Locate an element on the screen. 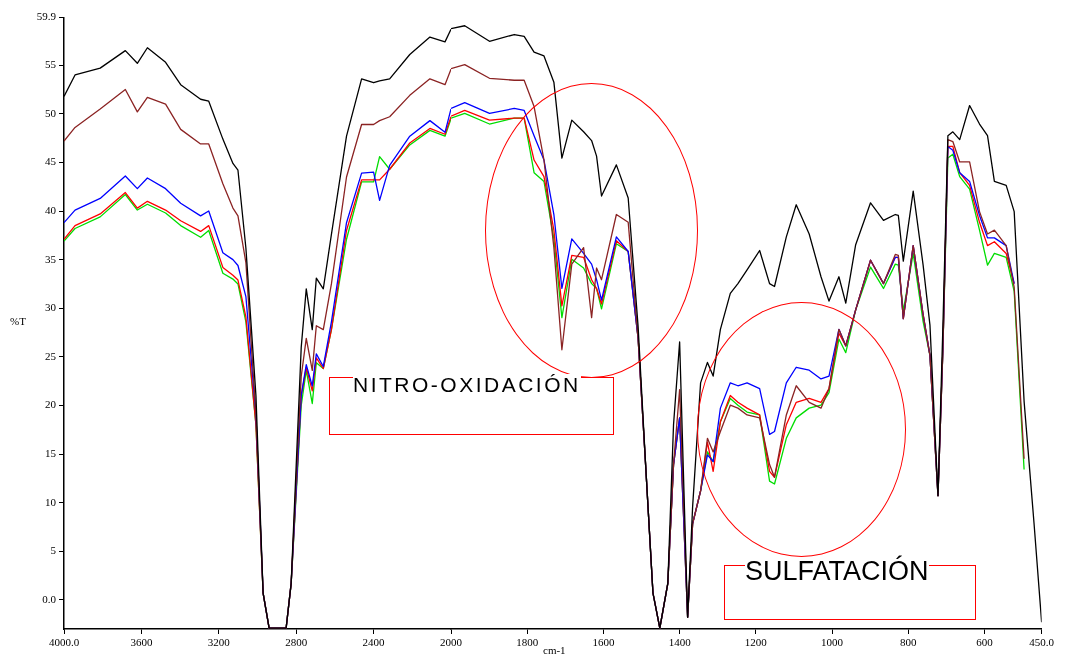 Image resolution: width=1065 pixels, height=655 pixels. y-tick-label: 35 is located at coordinates (51, 258).